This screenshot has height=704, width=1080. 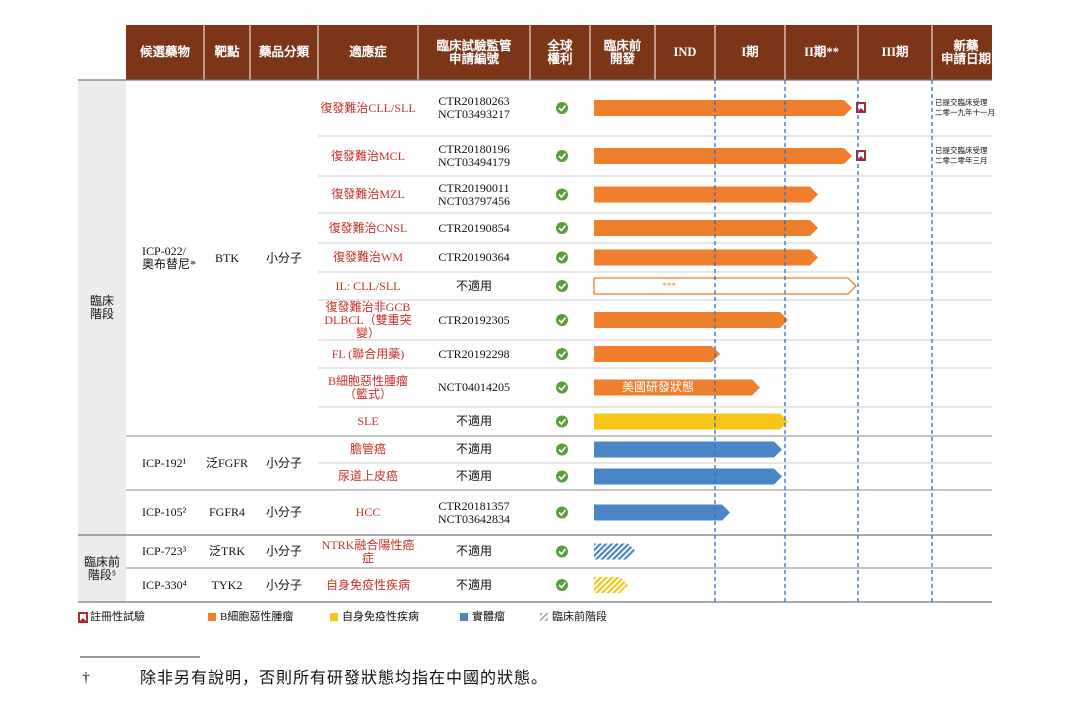 I want to click on header-cell: IND, so click(x=685, y=52).